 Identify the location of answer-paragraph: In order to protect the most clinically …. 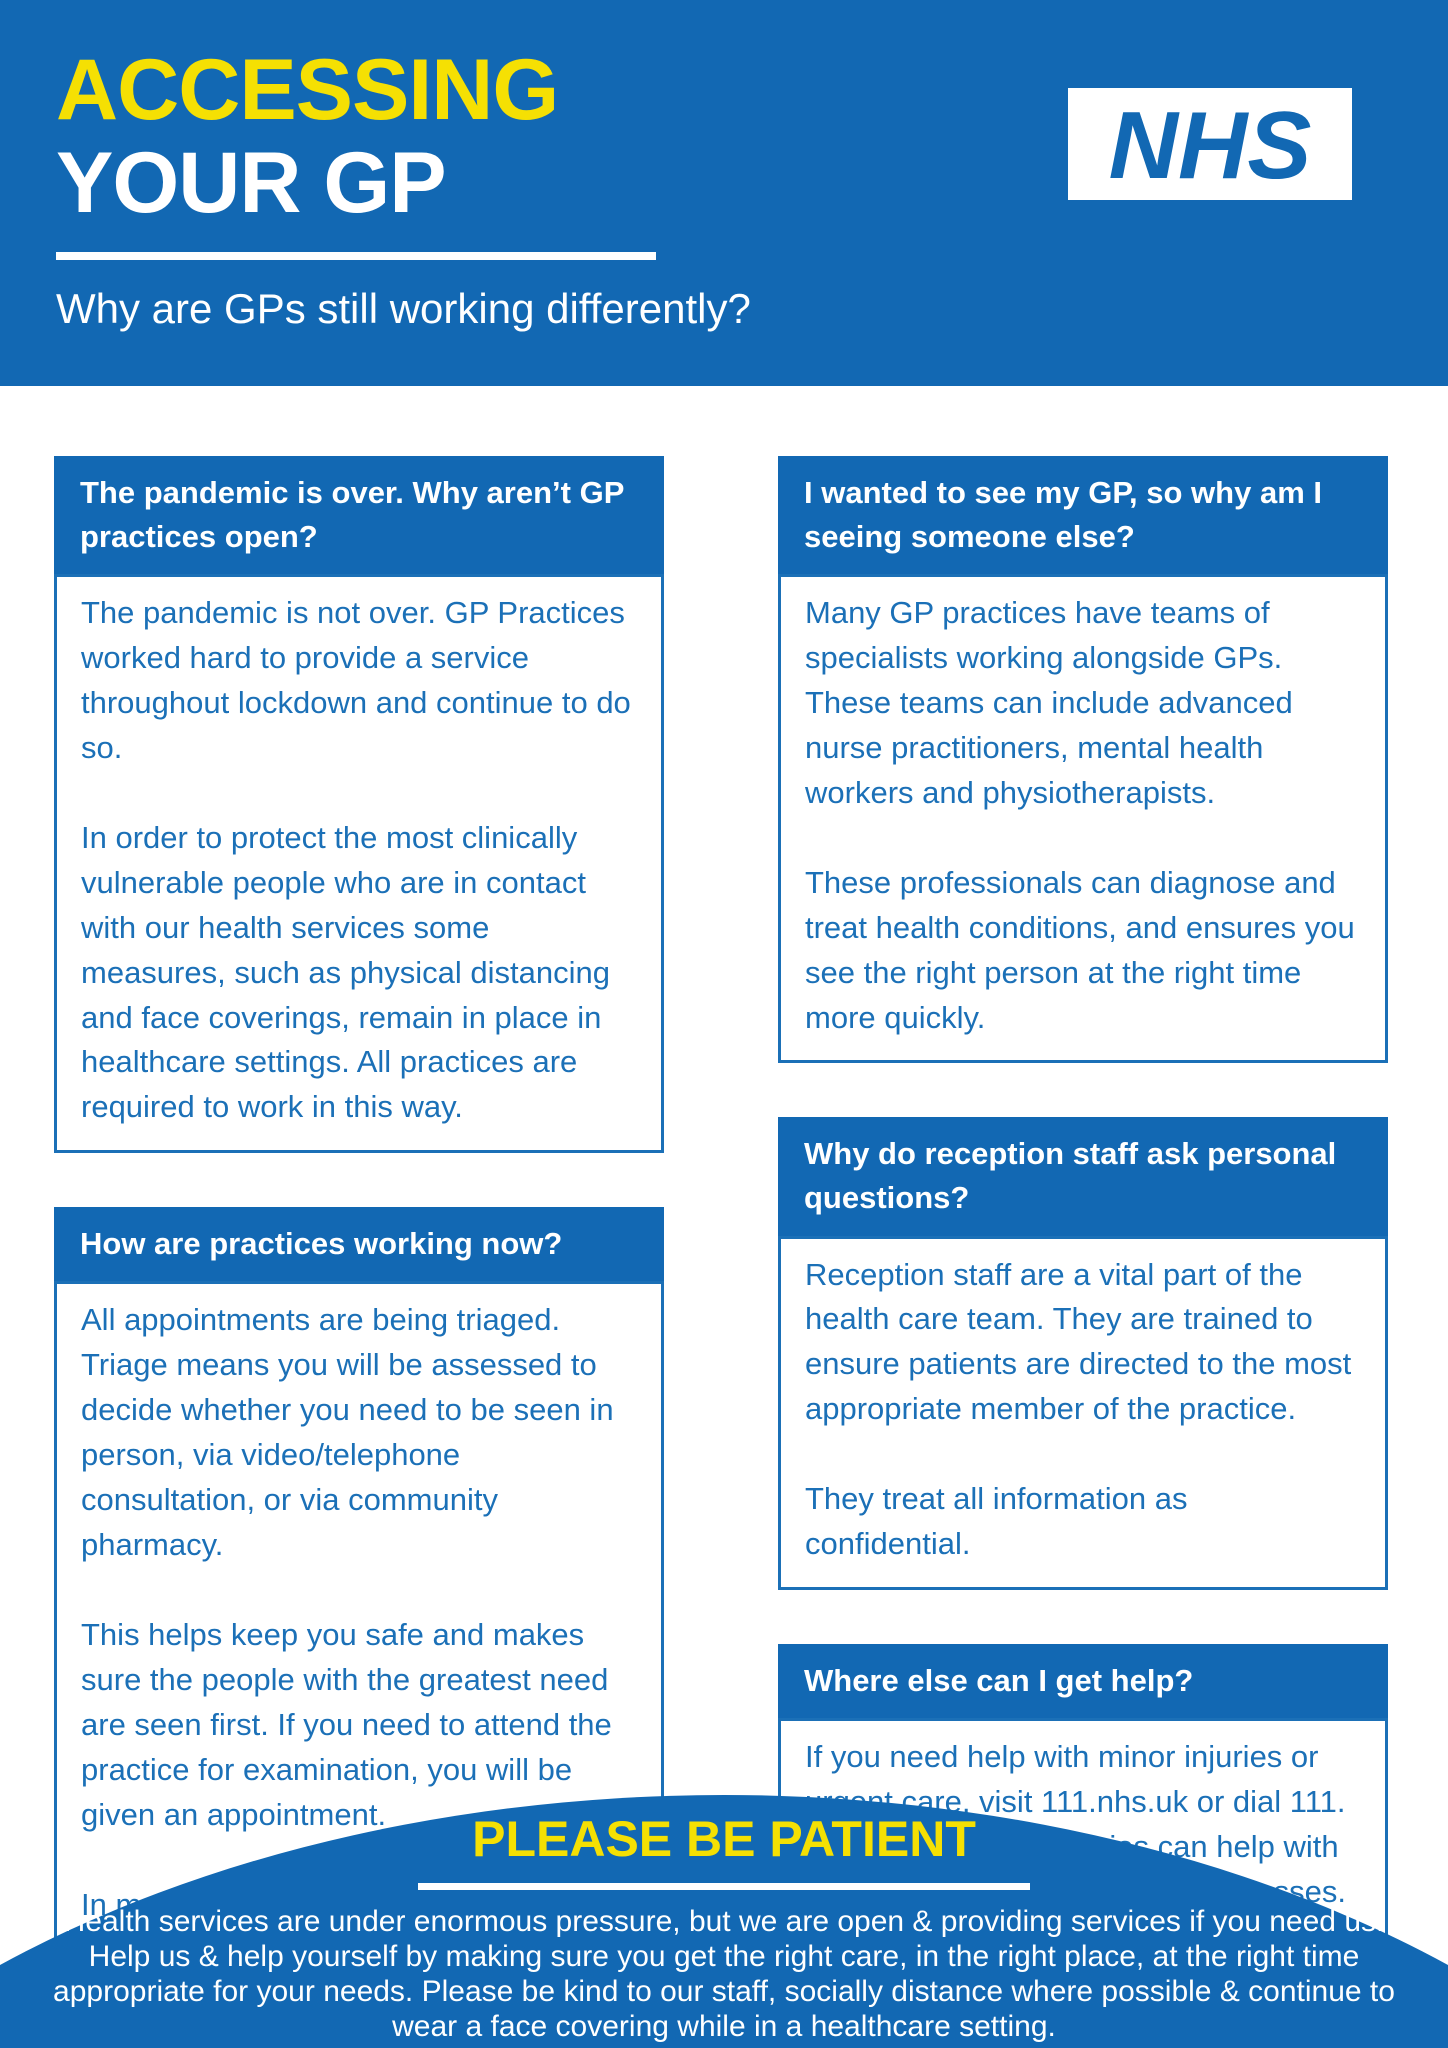
(345, 972).